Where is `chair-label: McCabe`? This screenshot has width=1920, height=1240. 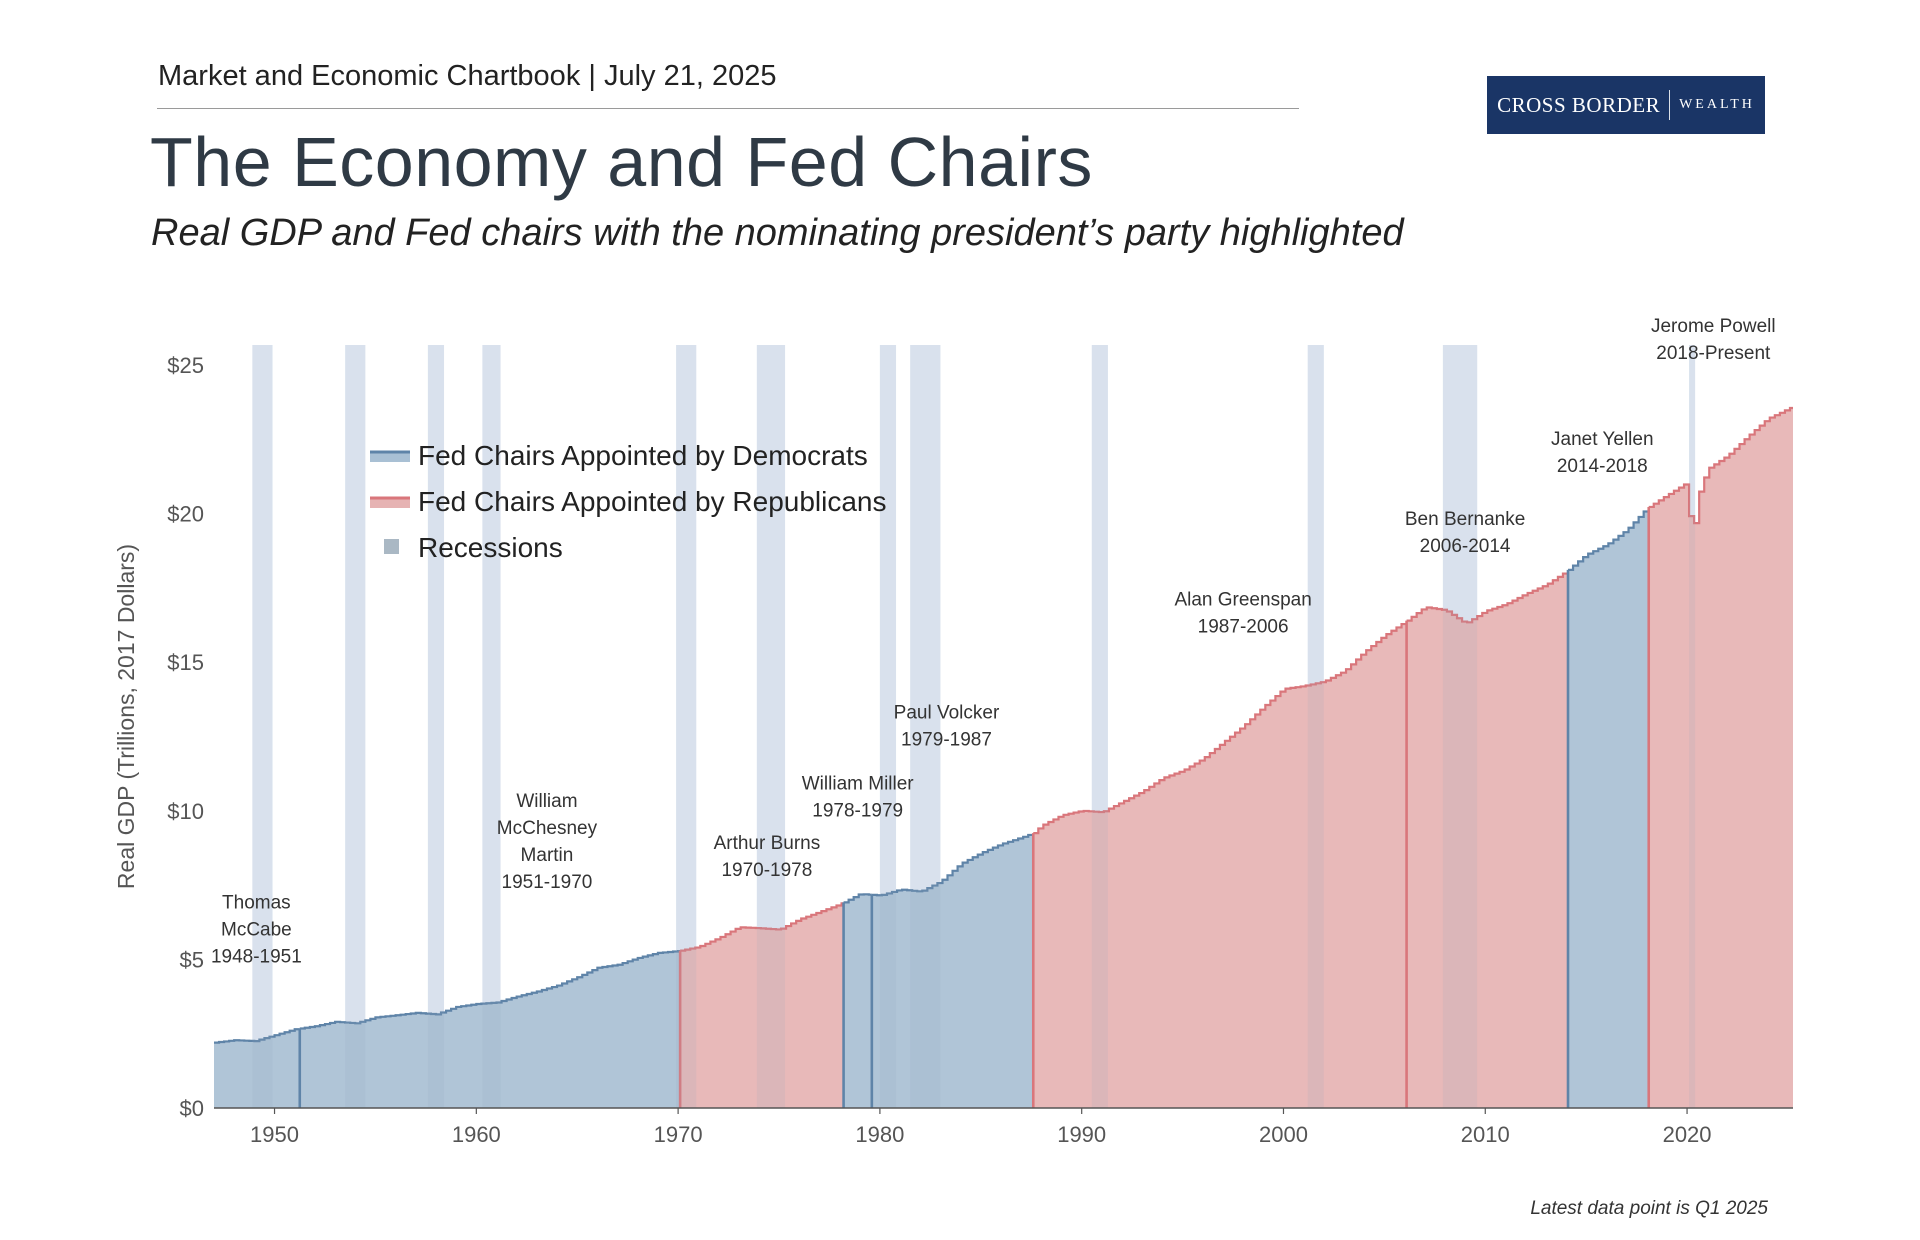
chair-label: McCabe is located at coordinates (256, 929).